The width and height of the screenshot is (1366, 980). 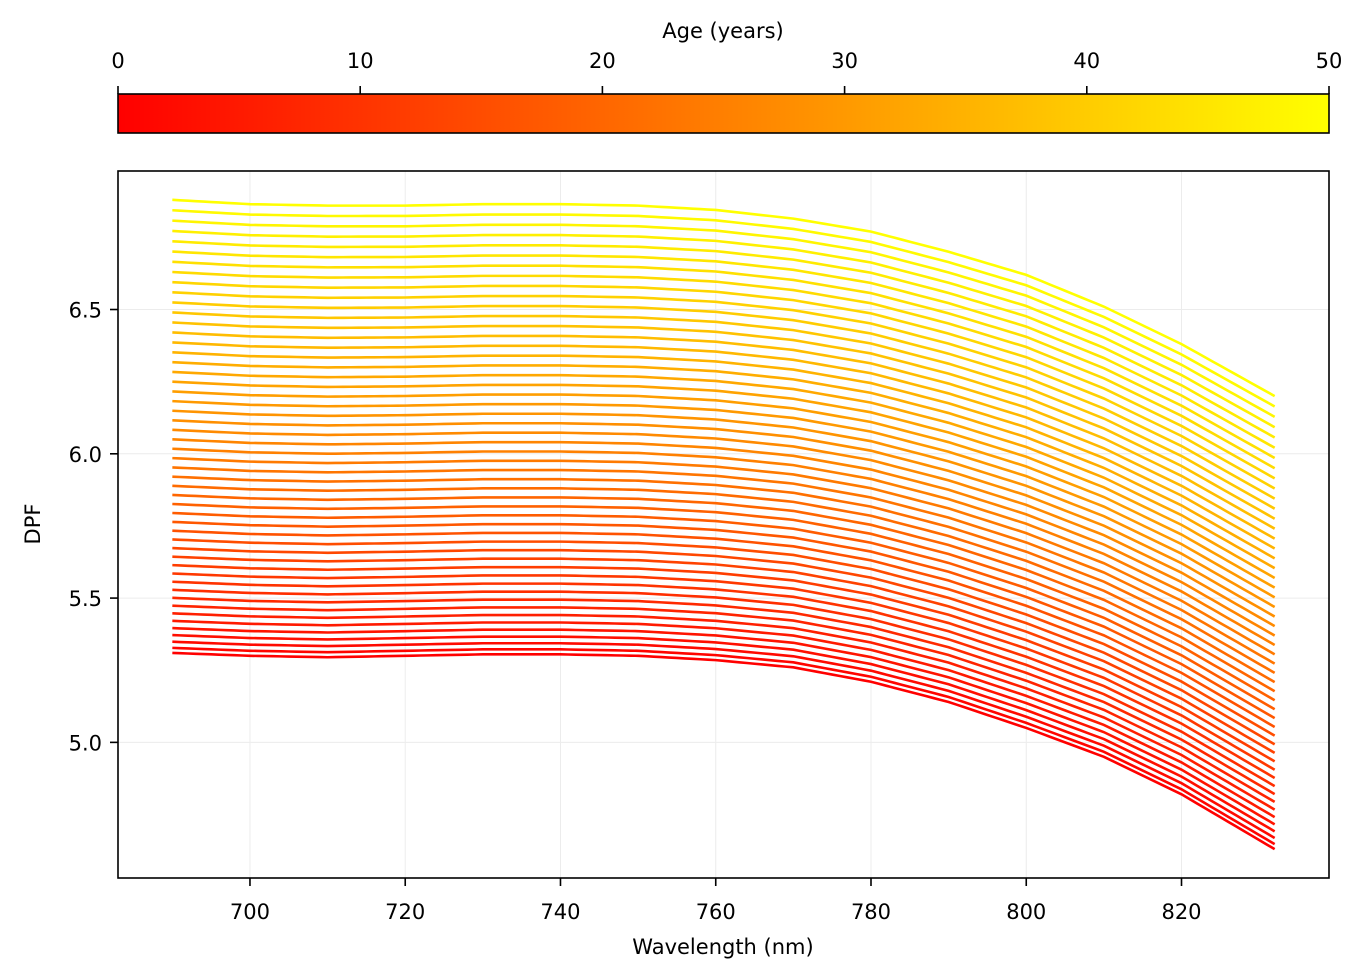 What do you see at coordinates (250, 912) in the screenshot?
I see `x-tick-label: 700` at bounding box center [250, 912].